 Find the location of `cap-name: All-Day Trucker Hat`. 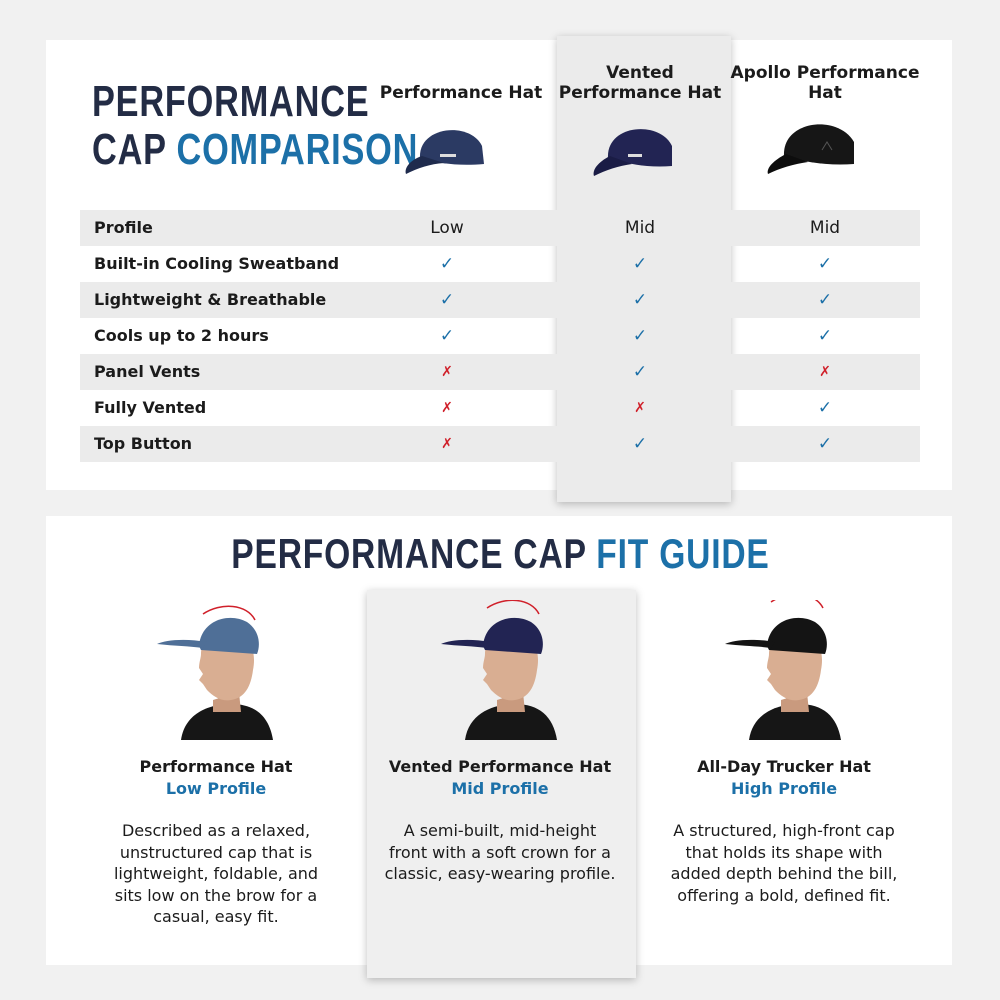

cap-name: All-Day Trucker Hat is located at coordinates (784, 766).